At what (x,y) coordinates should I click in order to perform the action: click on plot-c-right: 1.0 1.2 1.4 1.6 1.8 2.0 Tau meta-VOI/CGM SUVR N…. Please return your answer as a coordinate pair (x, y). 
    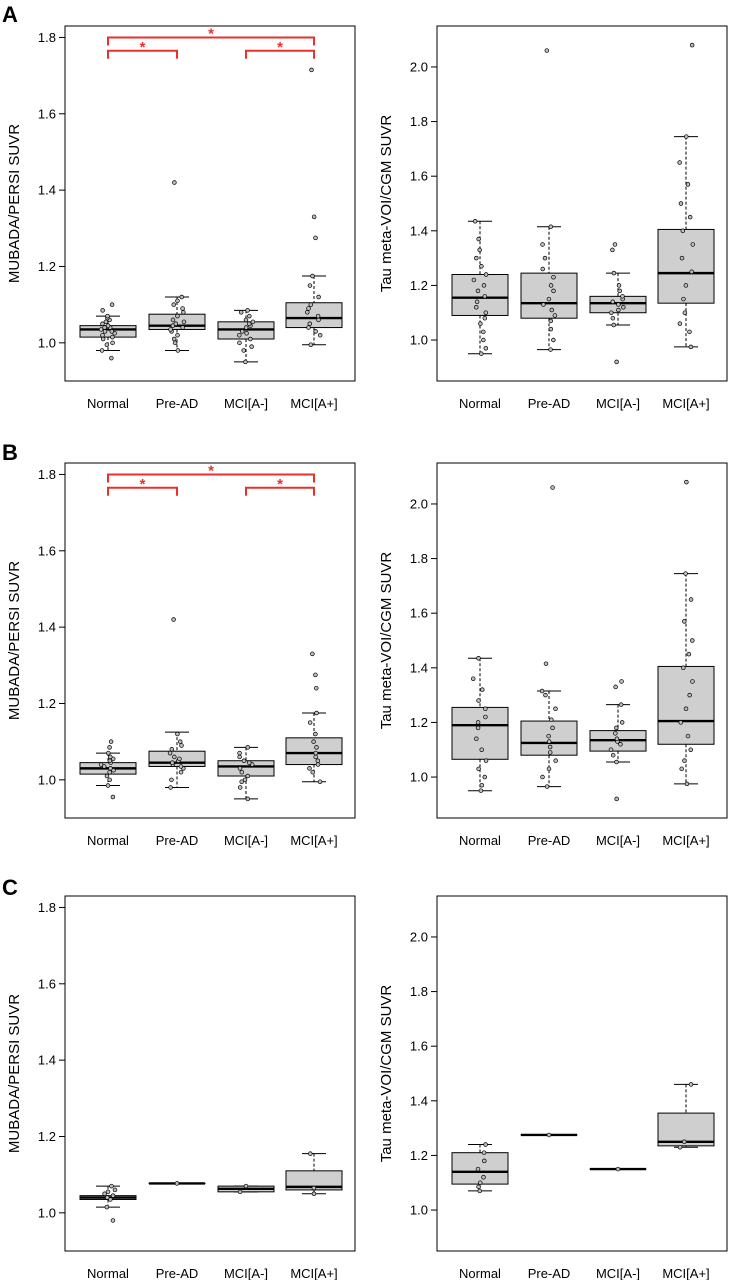
    Looking at the image, I should click on (553, 1087).